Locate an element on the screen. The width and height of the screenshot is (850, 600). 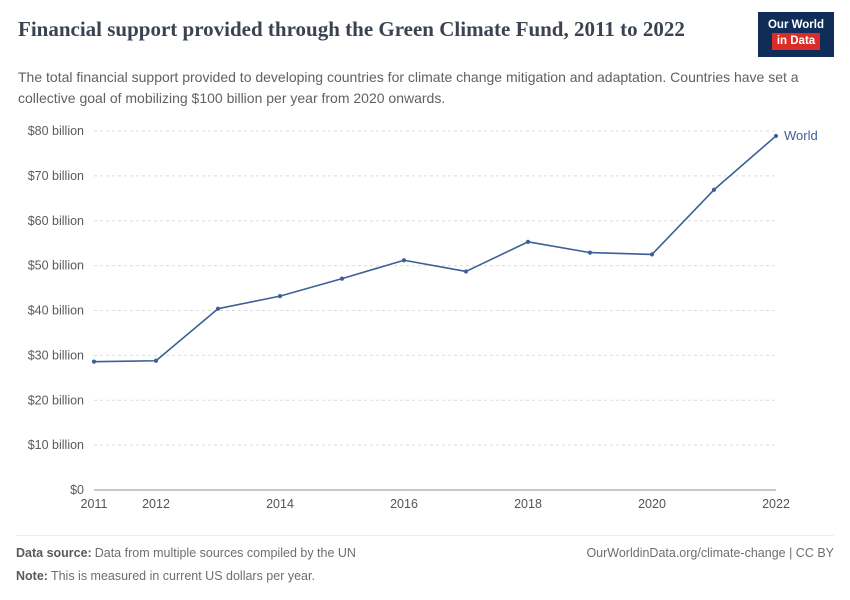
y-axis-tick-label: $0 is located at coordinates (77, 490).